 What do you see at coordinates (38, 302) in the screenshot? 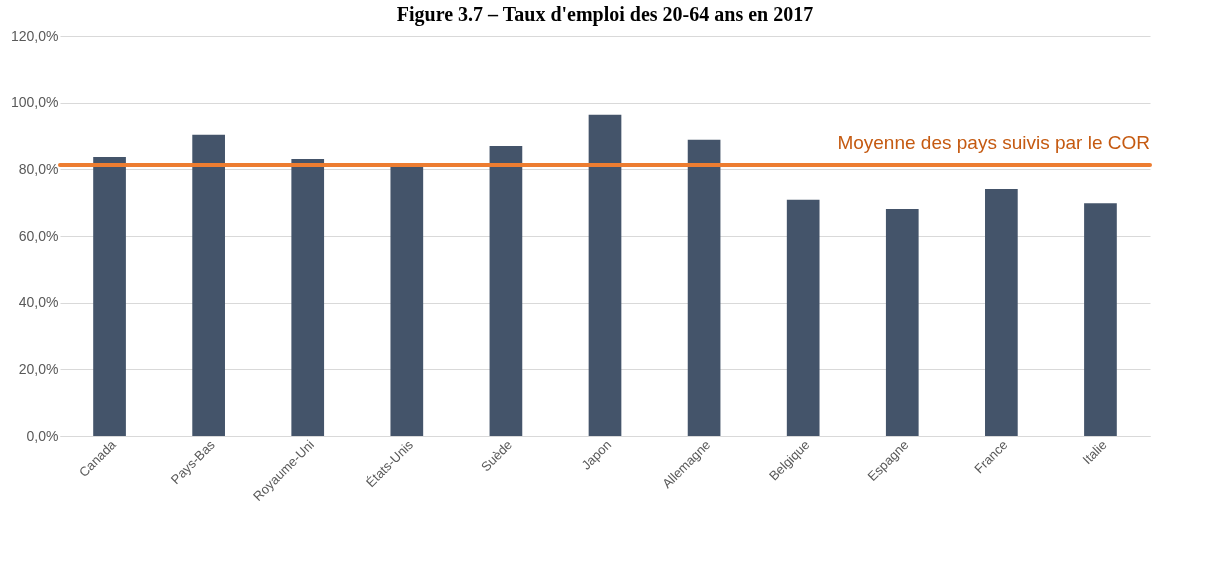
I see `y-tick-label: 40,0%` at bounding box center [38, 302].